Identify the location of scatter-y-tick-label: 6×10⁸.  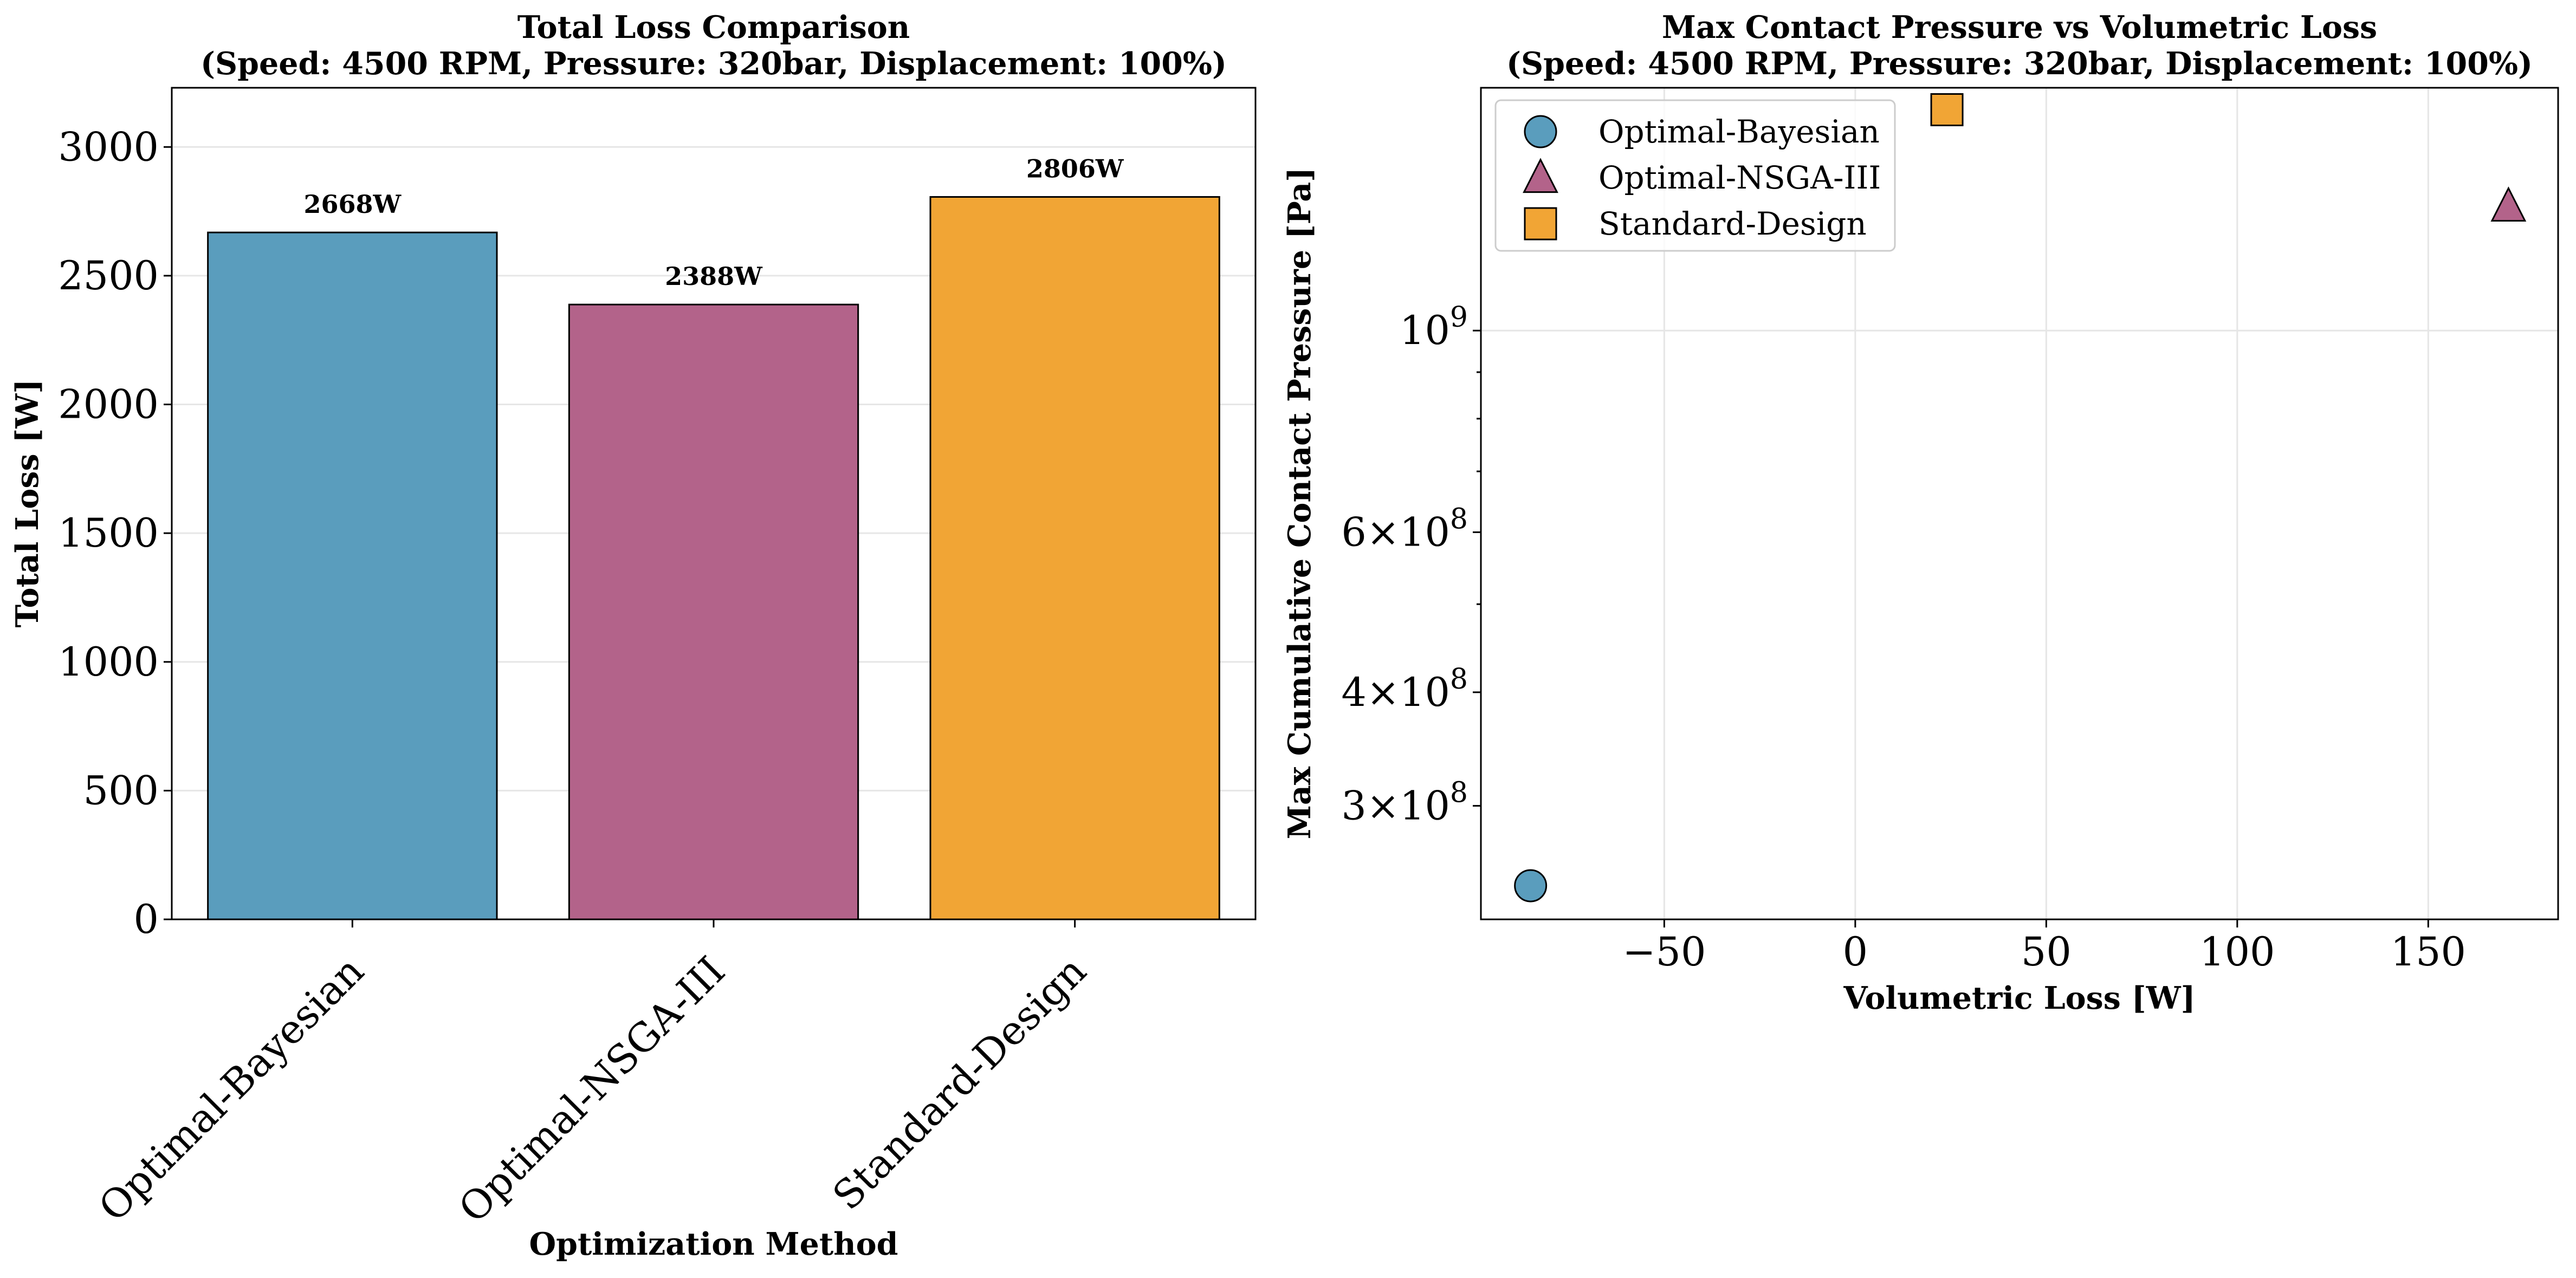
(1404, 529).